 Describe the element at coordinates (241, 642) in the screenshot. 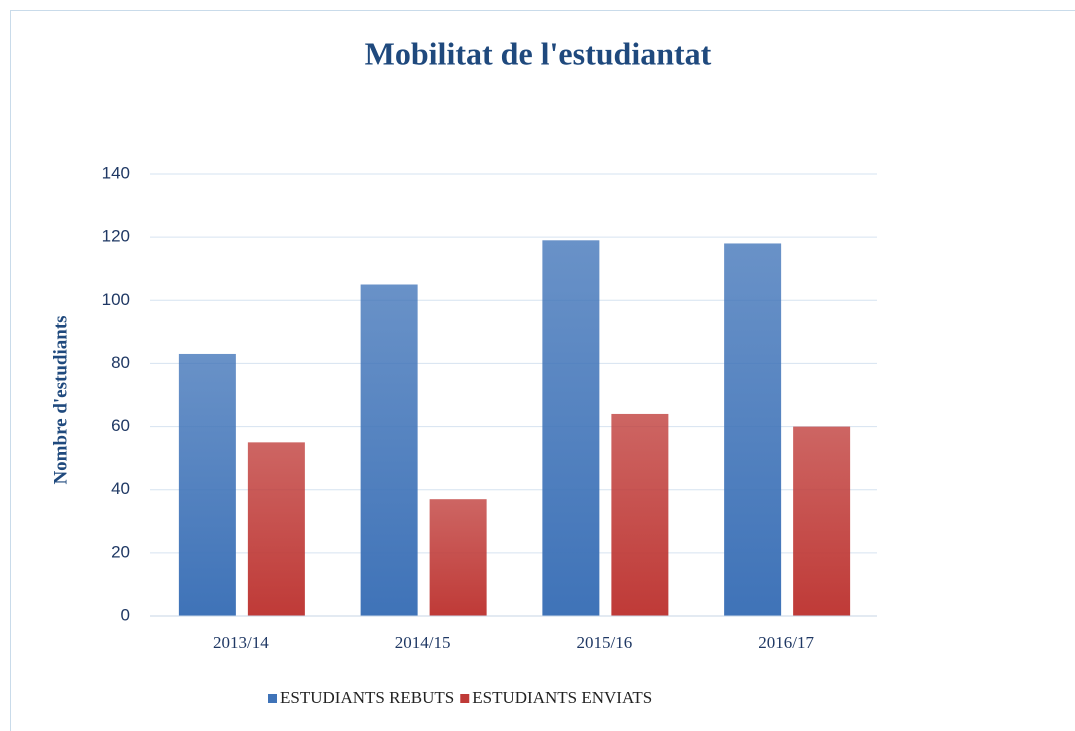

I see `x-tick-label: 2013/14` at that location.